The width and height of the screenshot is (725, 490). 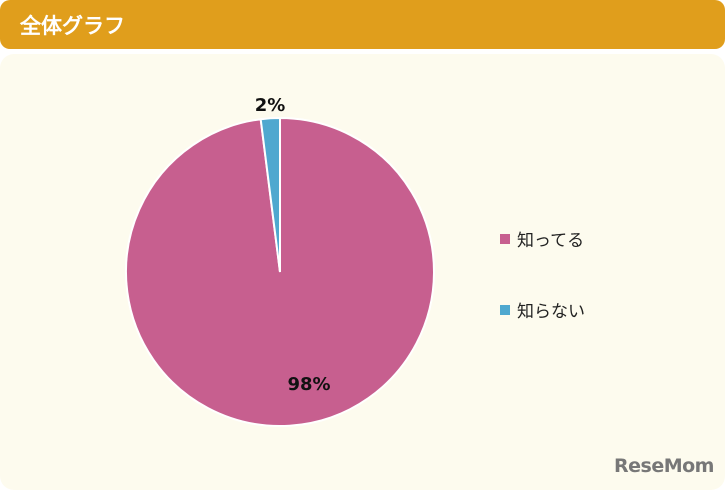 I want to click on data-label-1: 2%, so click(x=270, y=105).